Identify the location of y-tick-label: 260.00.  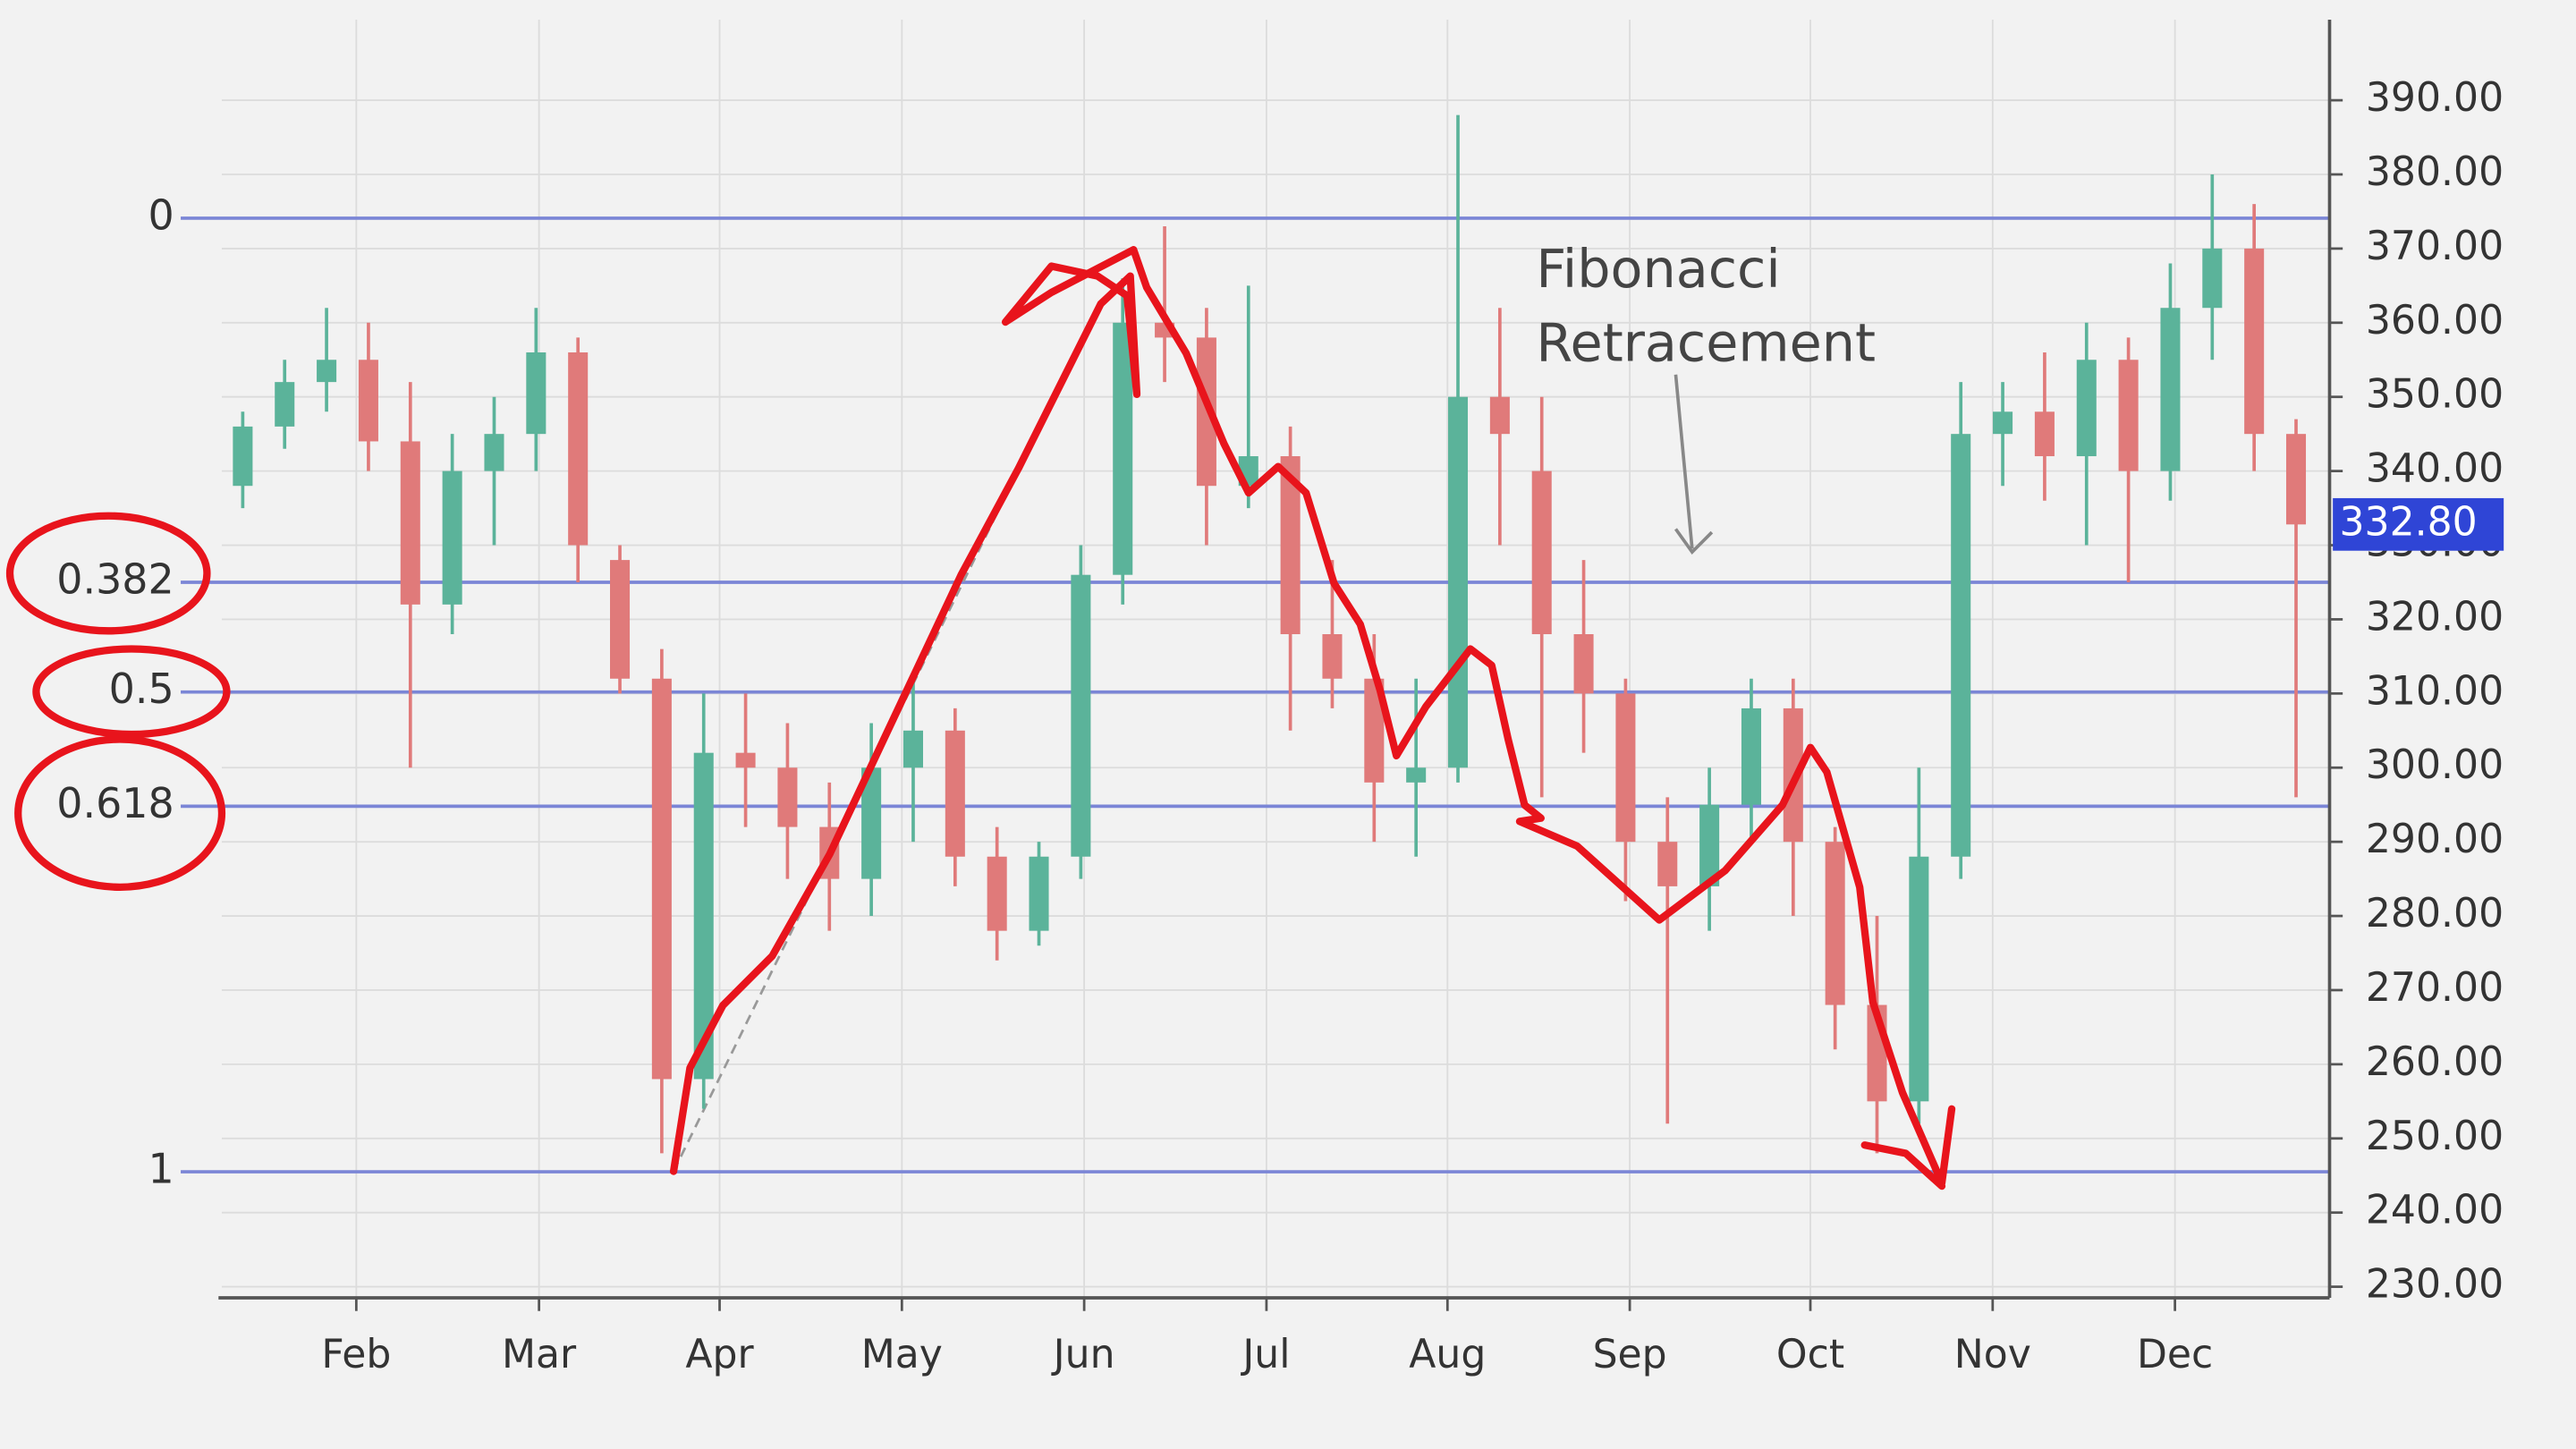
(2435, 1062).